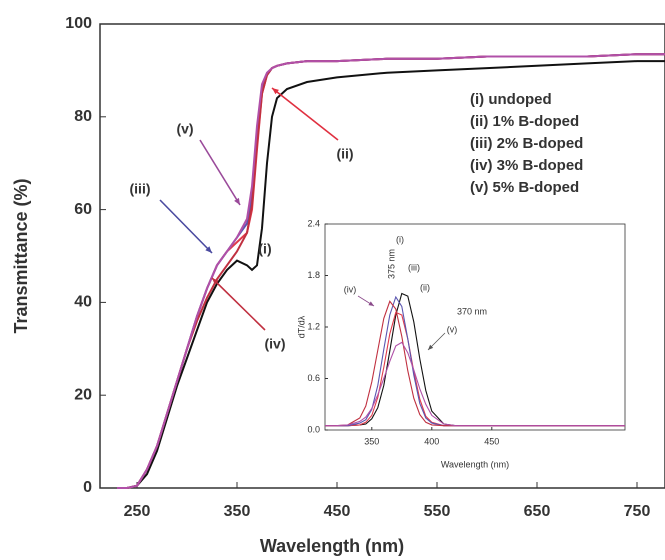 This screenshot has height=560, width=665. What do you see at coordinates (137, 511) in the screenshot?
I see `x-tick-label: 250` at bounding box center [137, 511].